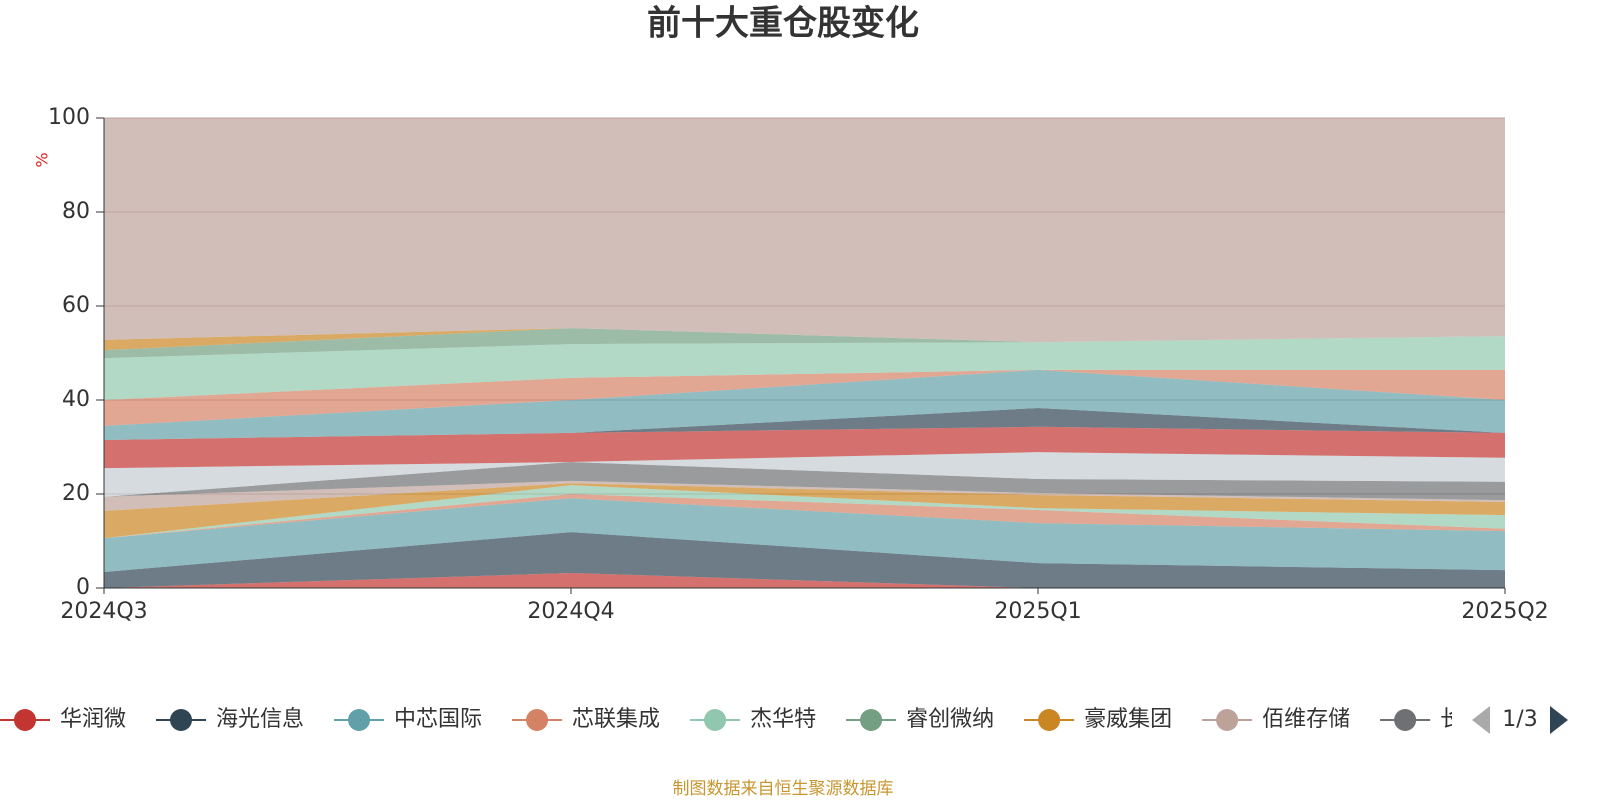 Image resolution: width=1600 pixels, height=804 pixels. I want to click on legend-page: 1/3, so click(1519, 719).